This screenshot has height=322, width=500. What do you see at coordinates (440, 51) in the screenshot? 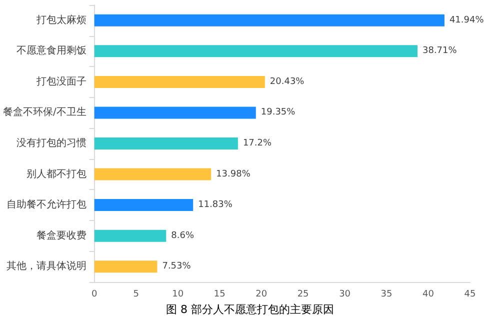
I see `data-label: 38.71%` at bounding box center [440, 51].